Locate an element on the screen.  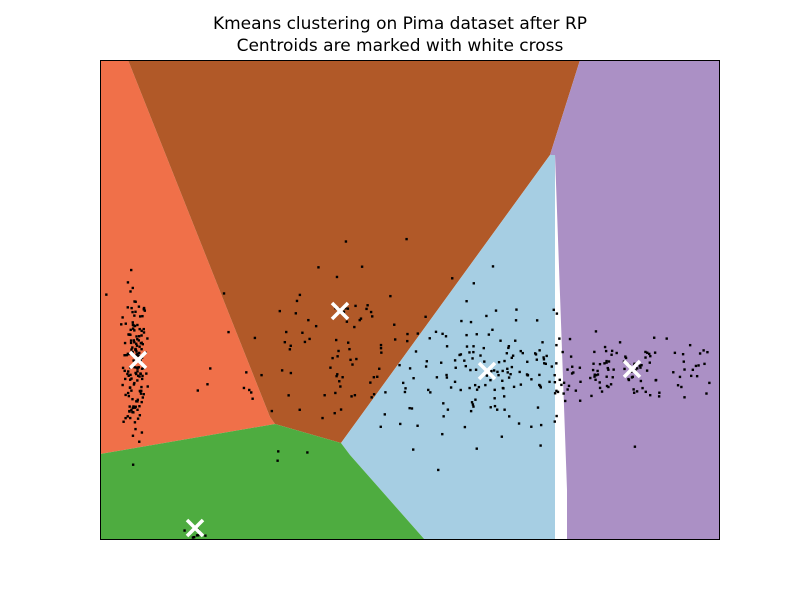
chart-subtitle: Centroids are marked with white cross is located at coordinates (400, 46).